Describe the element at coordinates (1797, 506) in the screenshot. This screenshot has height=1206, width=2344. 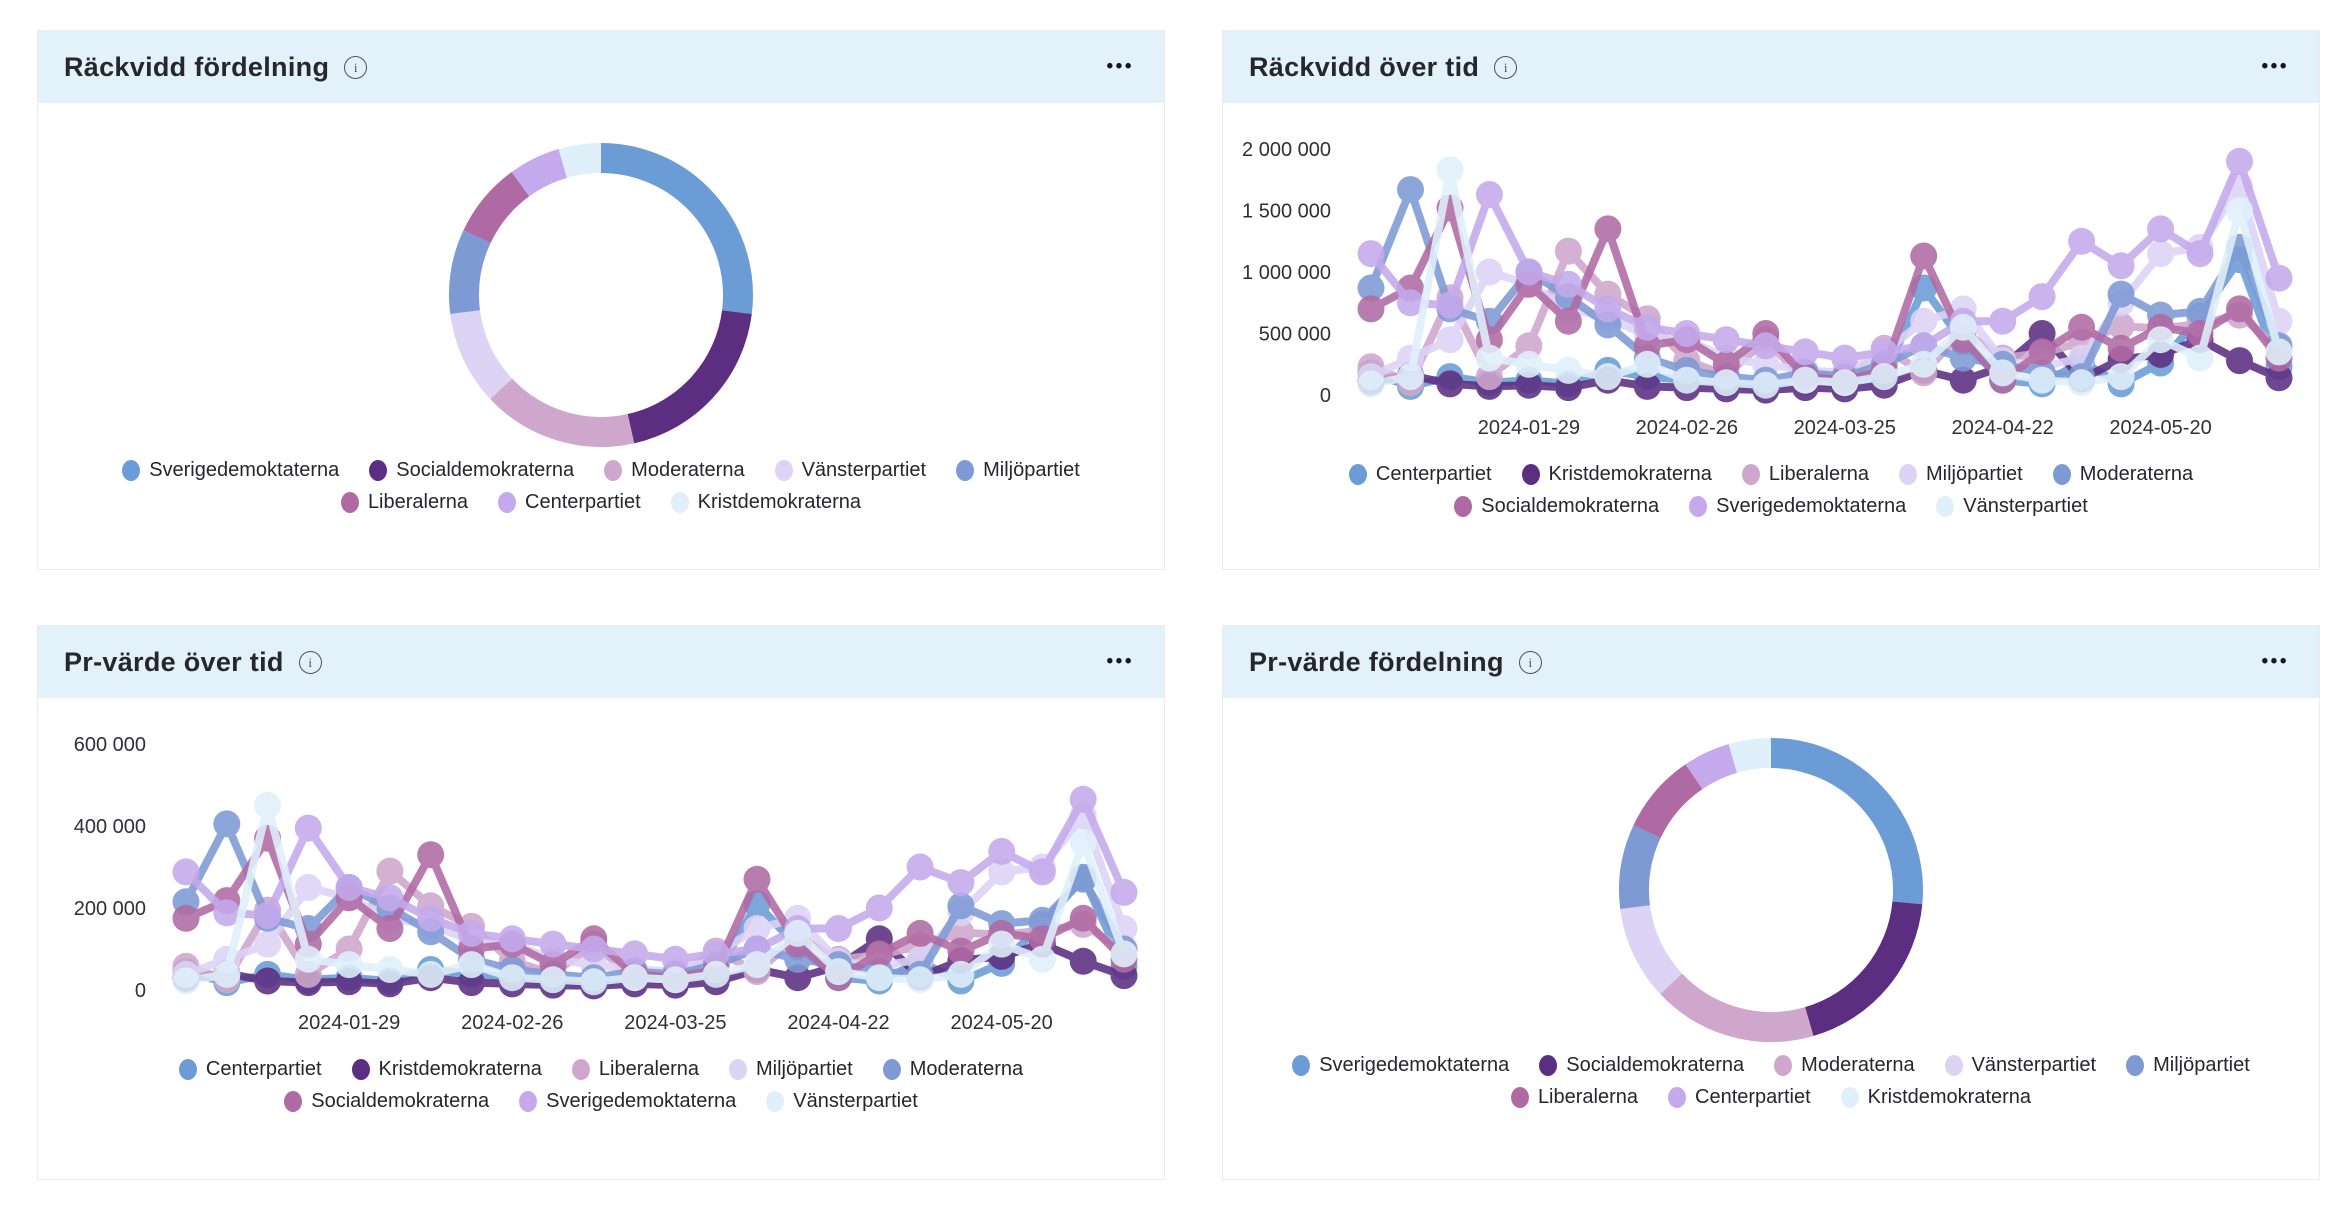
I see `legend-item: Sverigedemoktaterna` at that location.